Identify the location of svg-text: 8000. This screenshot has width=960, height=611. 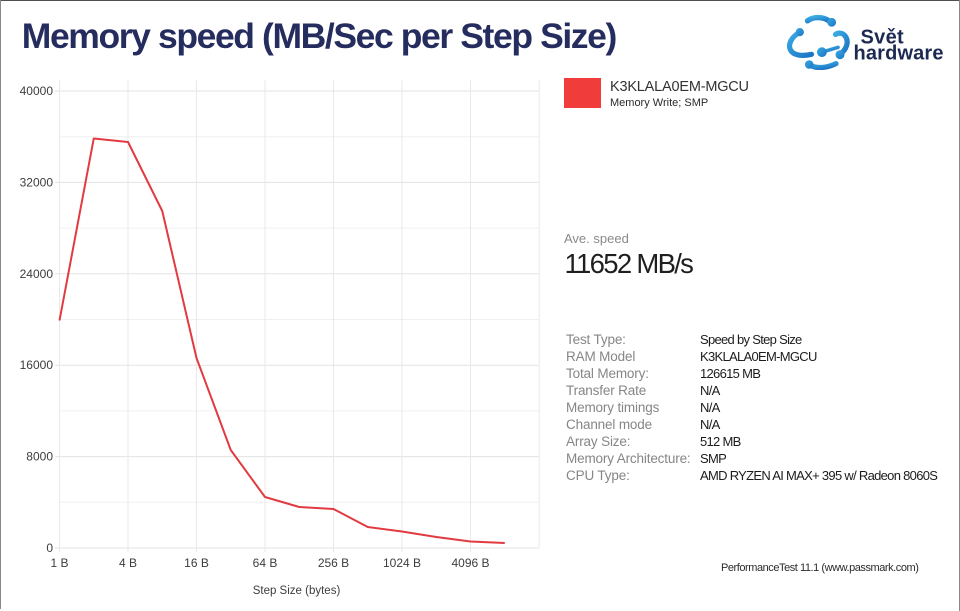
(39, 457).